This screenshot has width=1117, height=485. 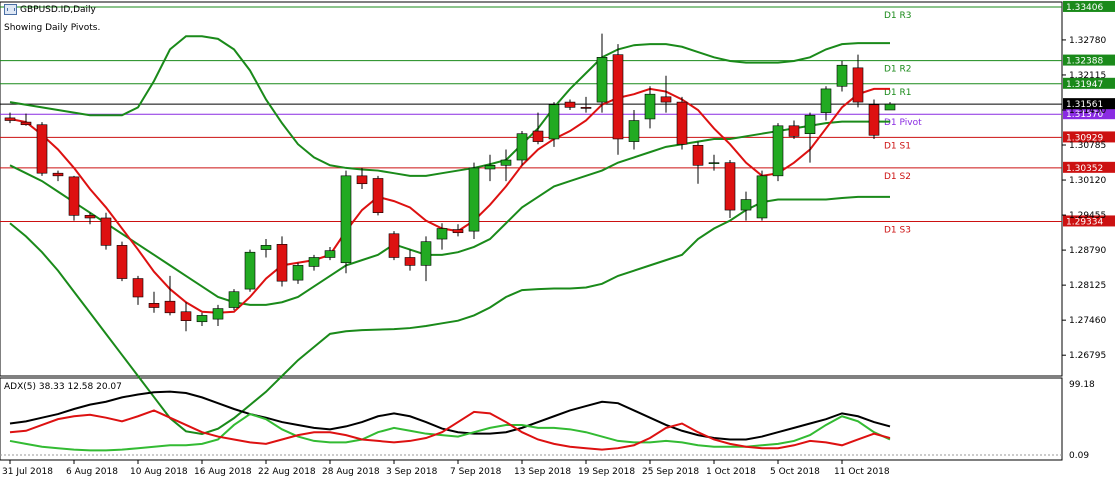 What do you see at coordinates (1084, 138) in the screenshot?
I see `price-label-text: 1.30929` at bounding box center [1084, 138].